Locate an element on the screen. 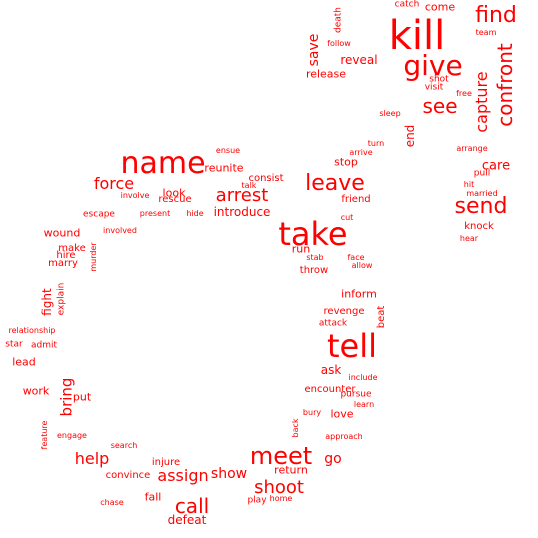 The height and width of the screenshot is (538, 538). word-revenge: revenge is located at coordinates (344, 311).